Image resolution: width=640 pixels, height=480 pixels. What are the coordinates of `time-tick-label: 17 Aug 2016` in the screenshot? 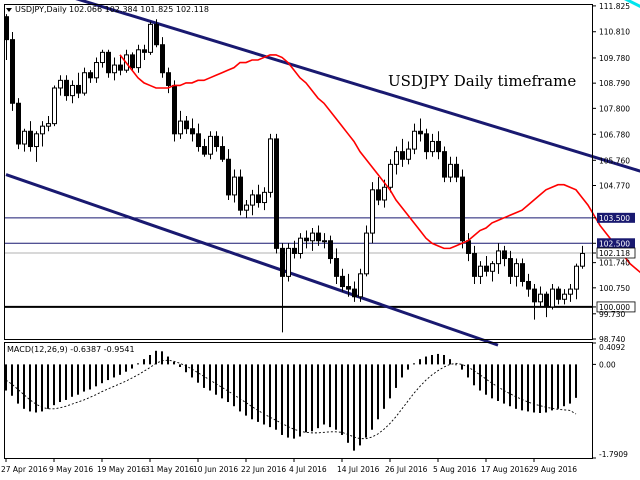 It's located at (505, 469).